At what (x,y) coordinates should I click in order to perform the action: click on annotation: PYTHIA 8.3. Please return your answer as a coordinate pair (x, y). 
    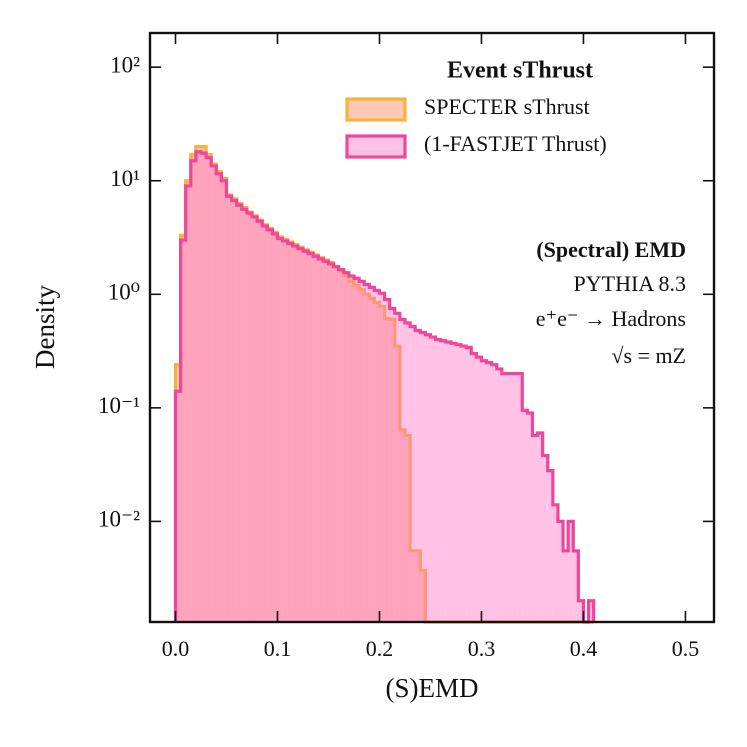
    Looking at the image, I should click on (630, 283).